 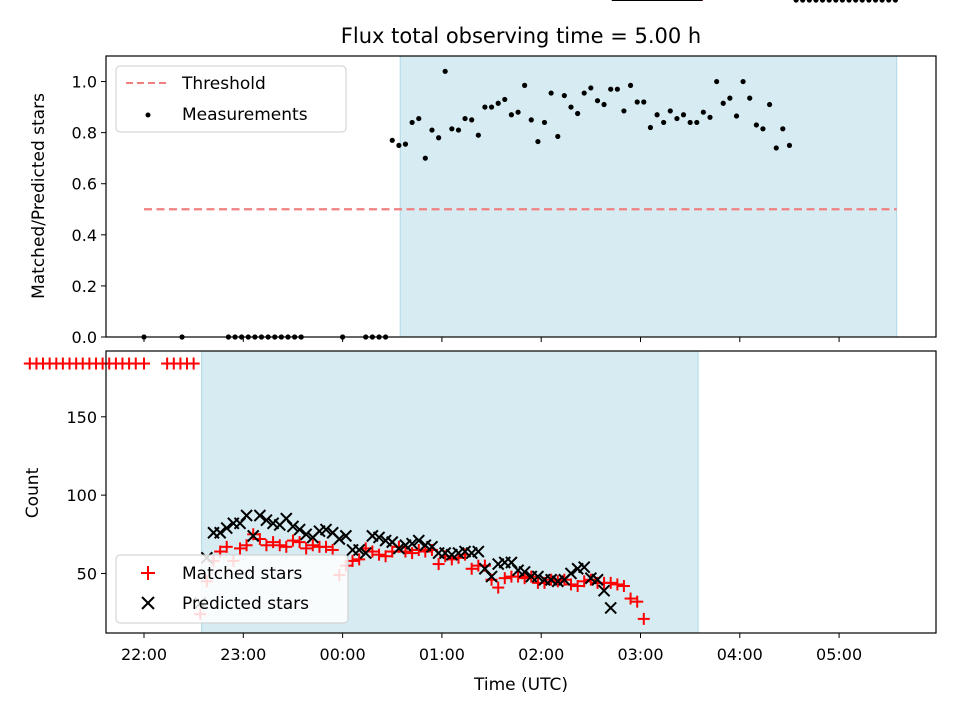 What do you see at coordinates (541, 654) in the screenshot?
I see `x-tick-label: 02:00` at bounding box center [541, 654].